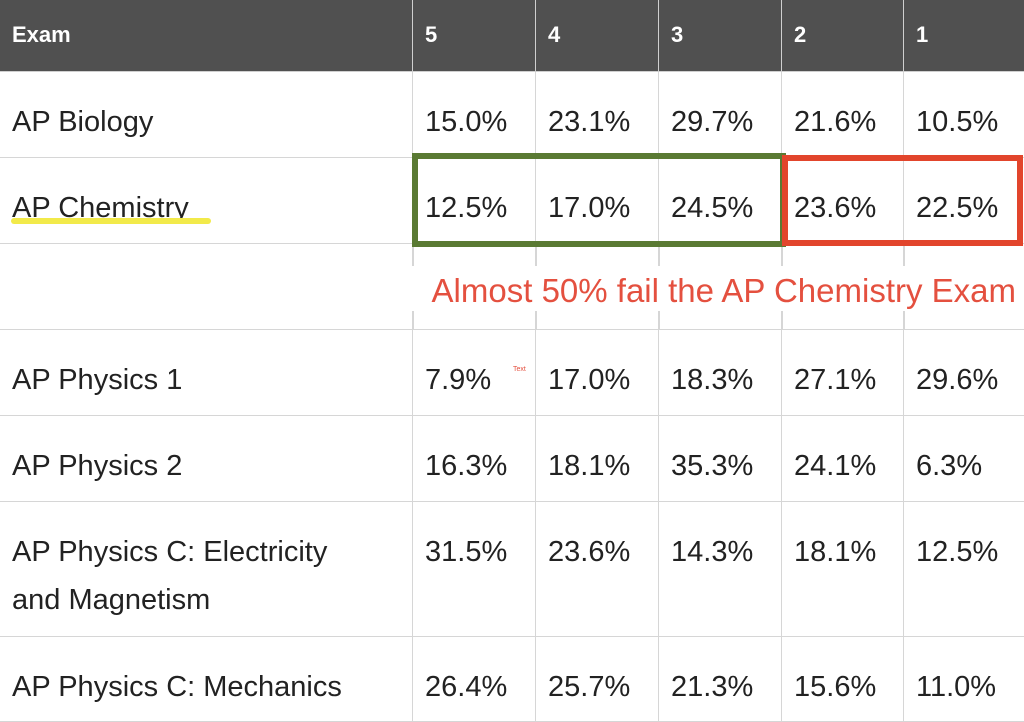  I want to click on table-row: AP Biology 15.0% 23.1% 29.7% 21.6% 10.5%, so click(512, 115).